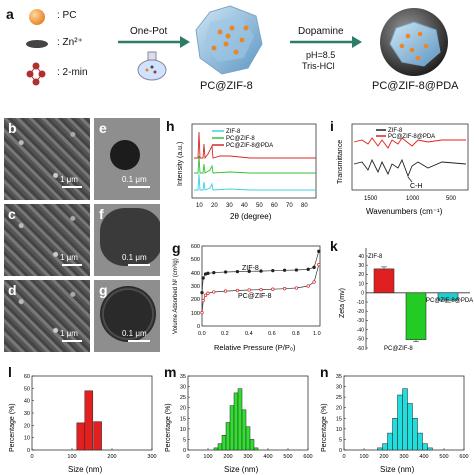 The image size is (474, 475). Describe the element at coordinates (339, 388) in the screenshot. I see `dls-n-ytick: 30` at that location.